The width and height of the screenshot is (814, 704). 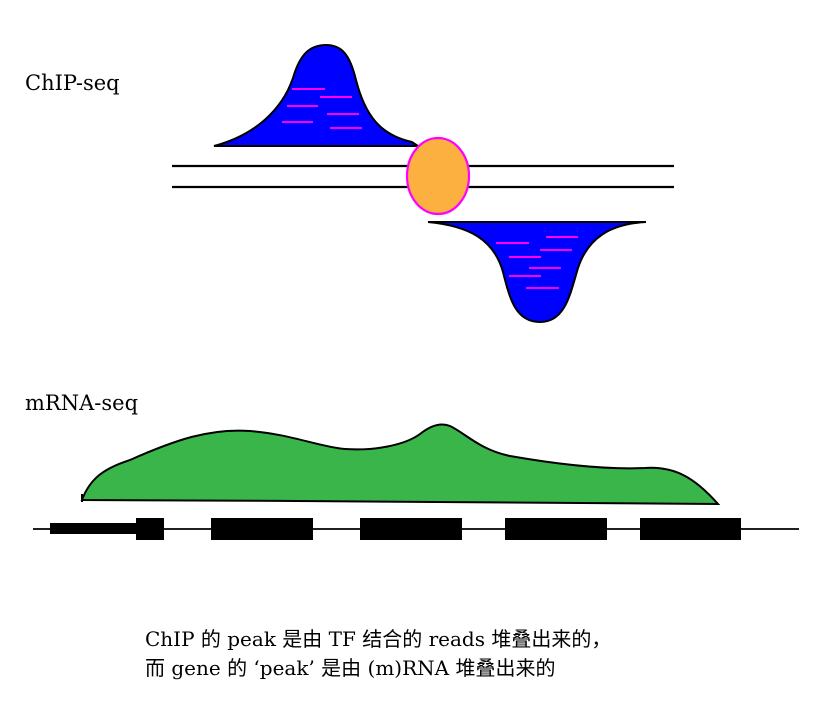 I want to click on mrna-seq-label: mRNA-seq, so click(x=82, y=403).